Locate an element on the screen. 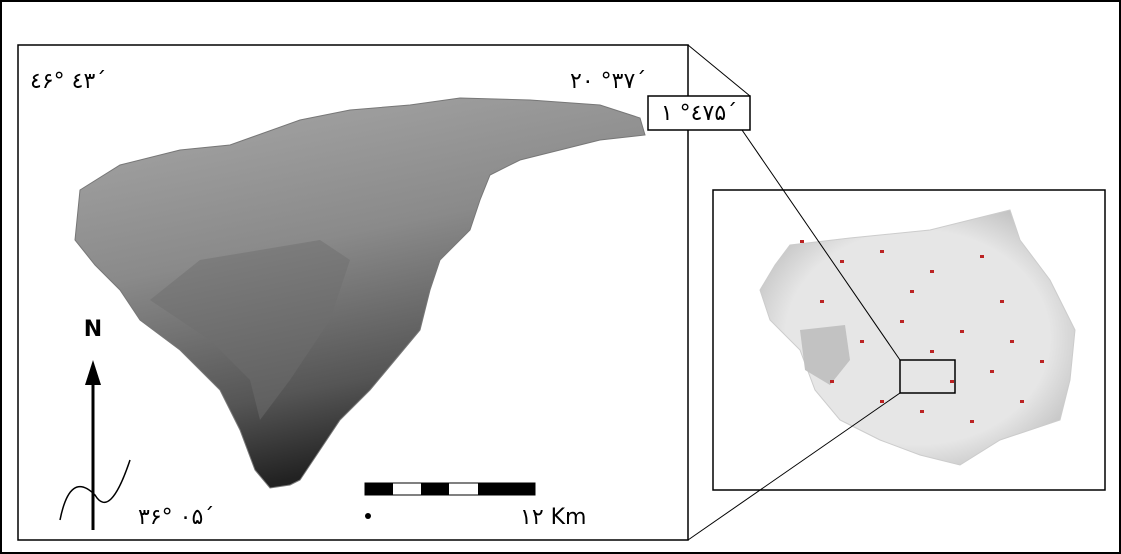 This screenshot has width=1121, height=554. inset-region is located at coordinates (917, 337).